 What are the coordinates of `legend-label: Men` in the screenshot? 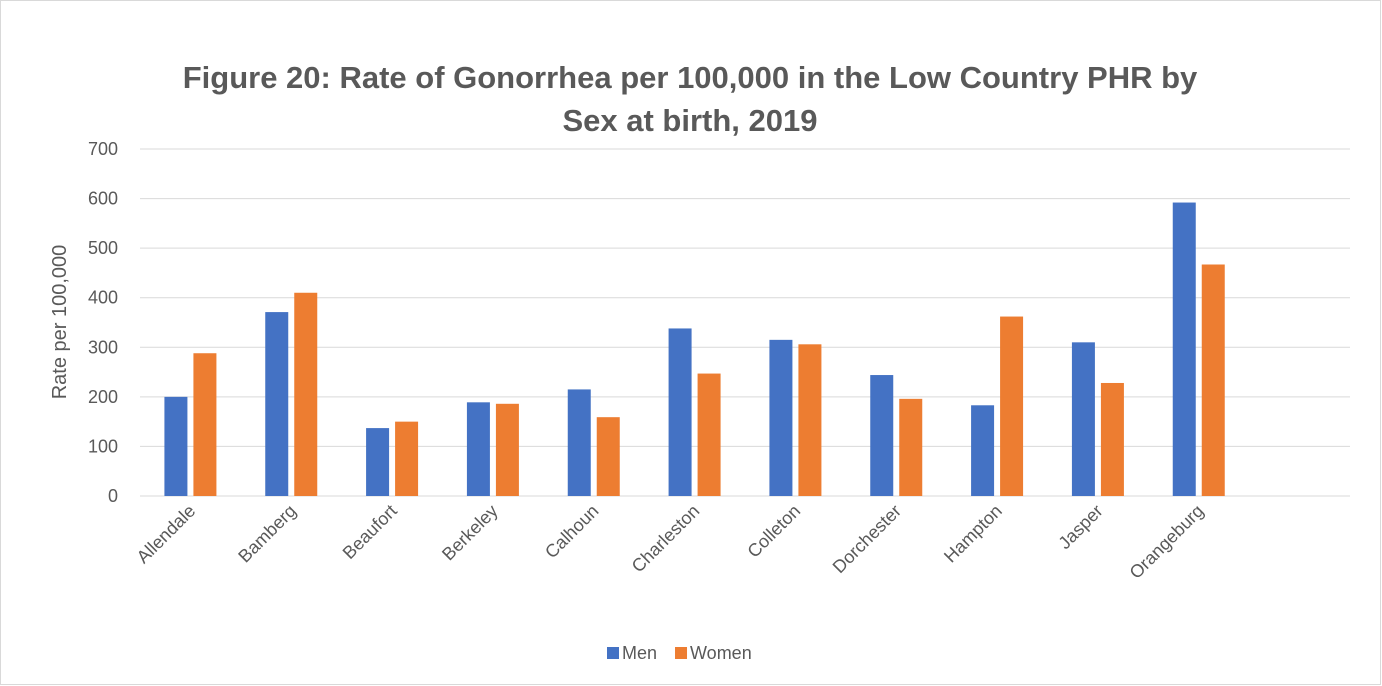 It's located at (639, 653).